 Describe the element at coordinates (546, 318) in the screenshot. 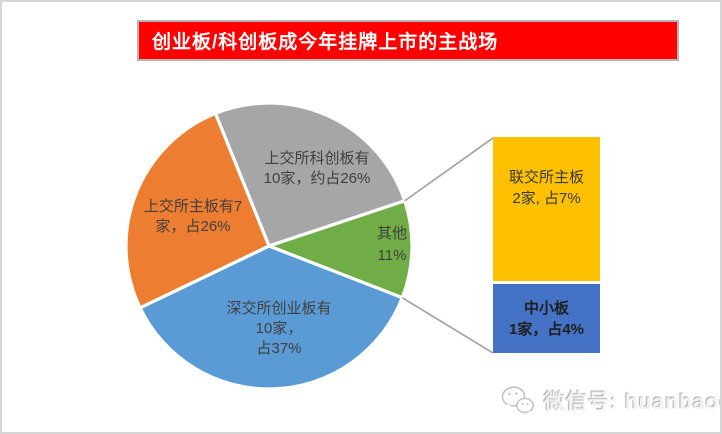

I see `breakdown-bar-sme-board: 中小板 1家，占4%` at that location.